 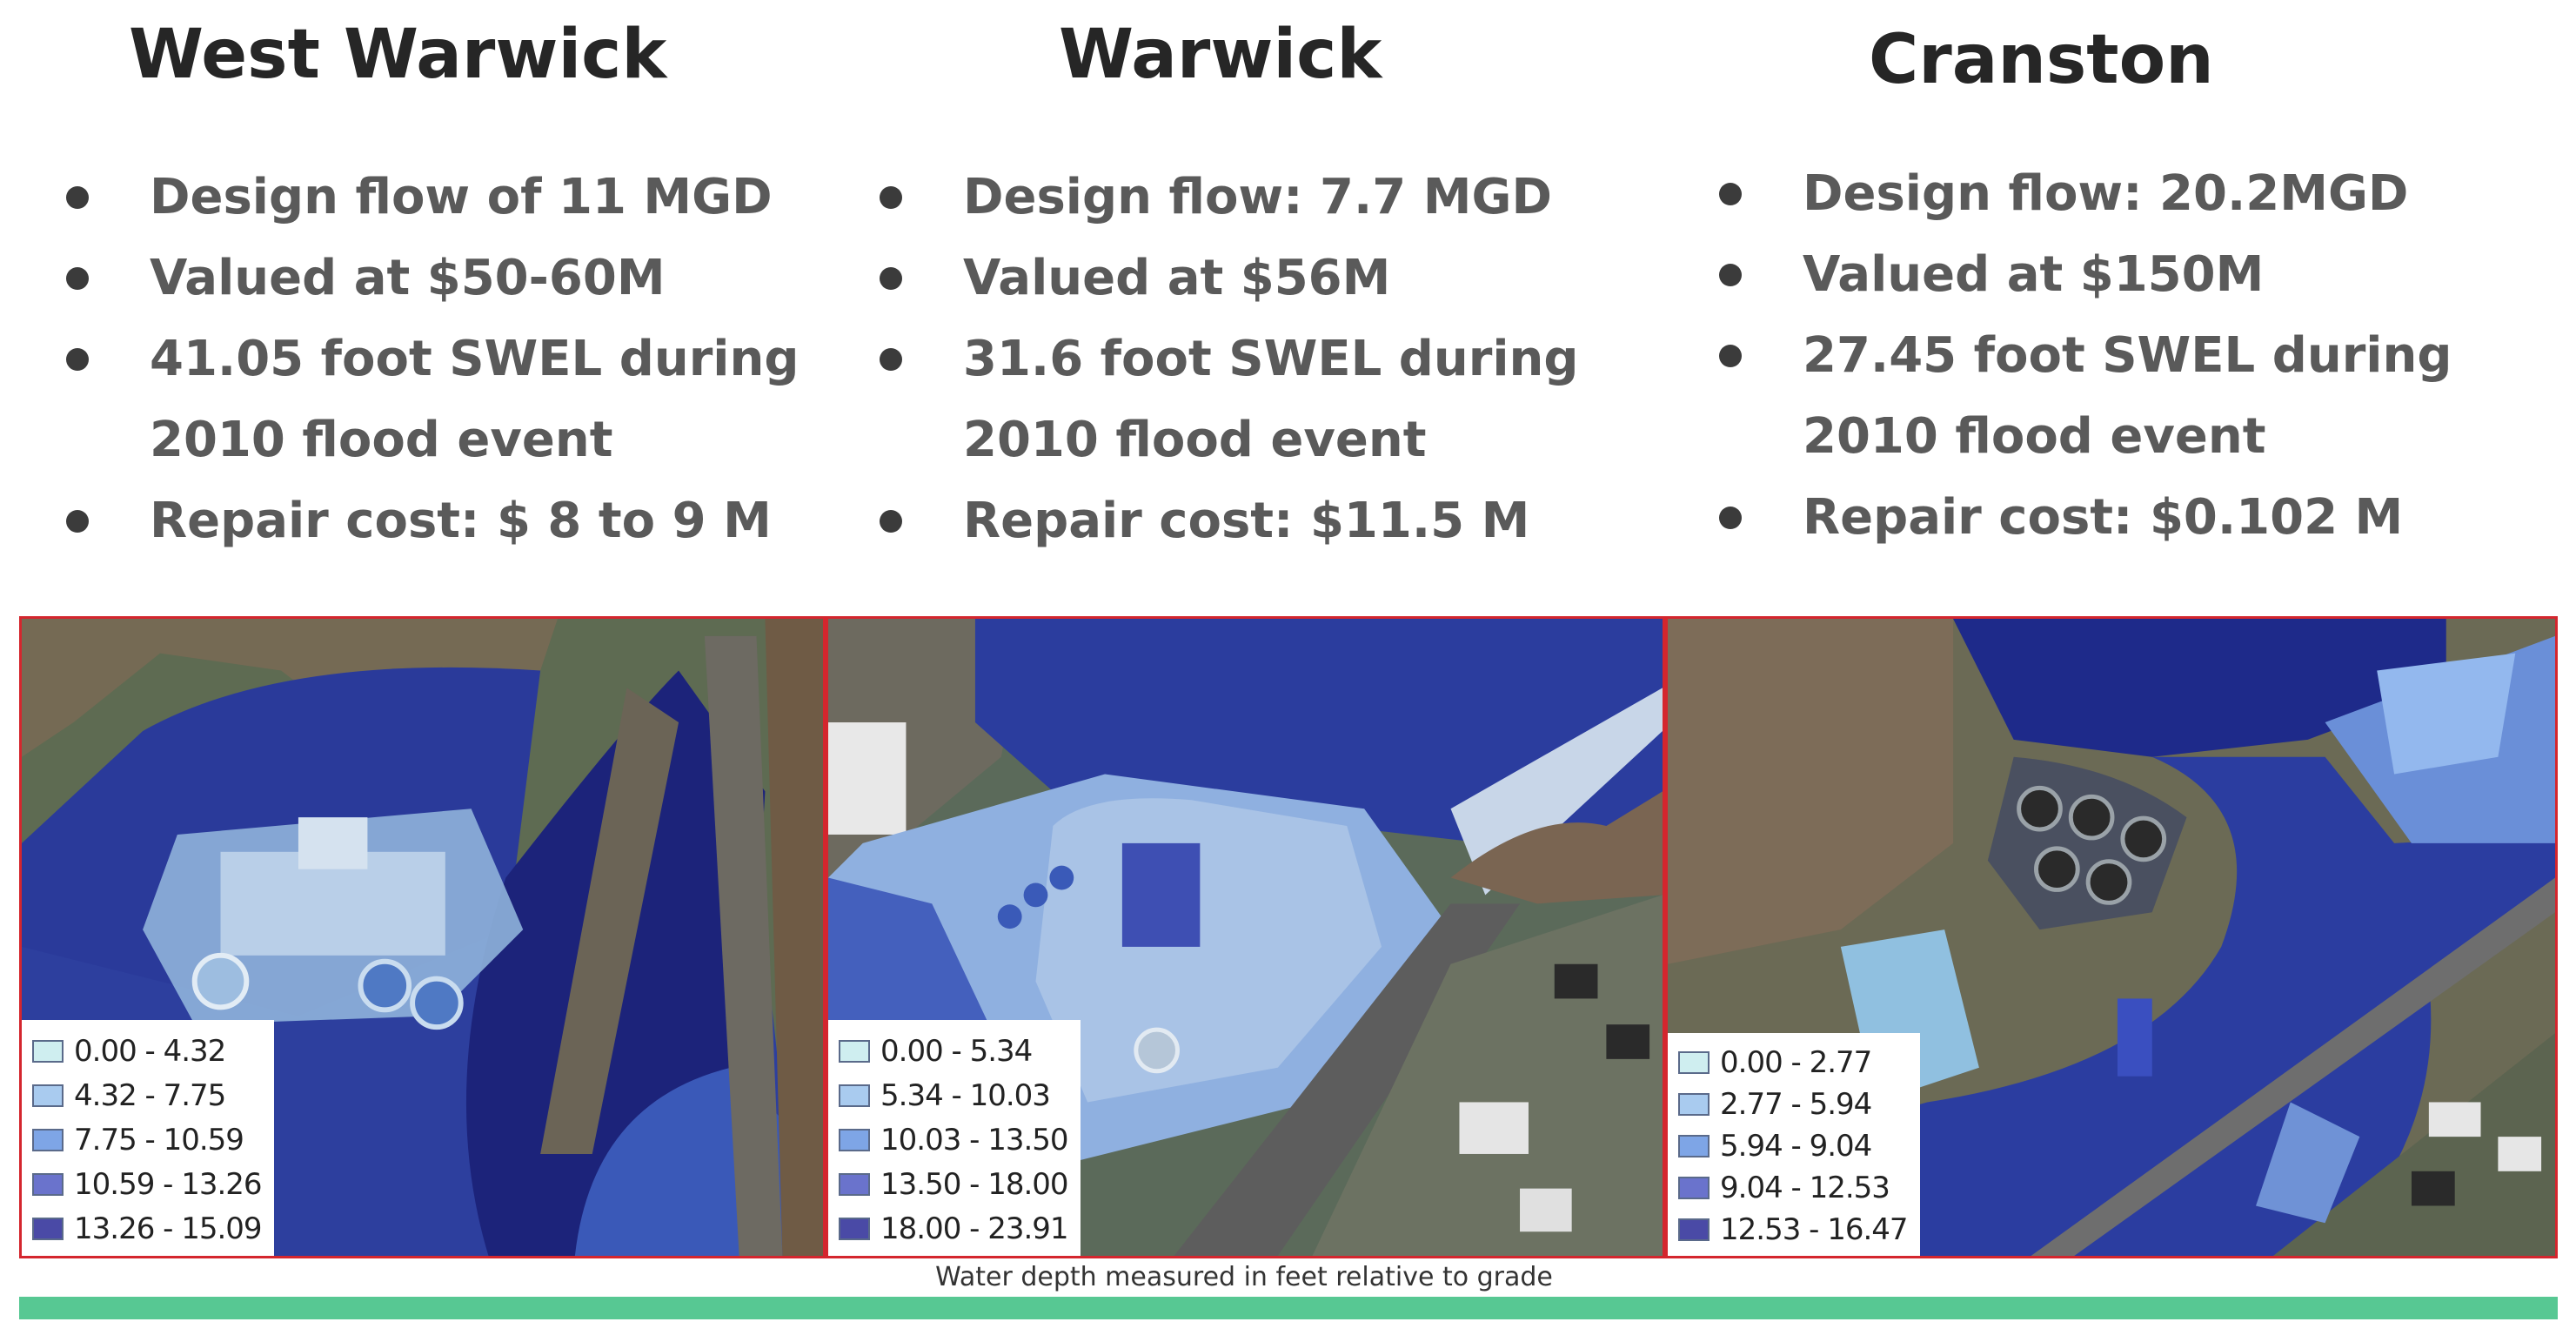 What do you see at coordinates (425, 520) in the screenshot?
I see `fact-repair-cost: Repair cost: $ 8 to 9 M` at bounding box center [425, 520].